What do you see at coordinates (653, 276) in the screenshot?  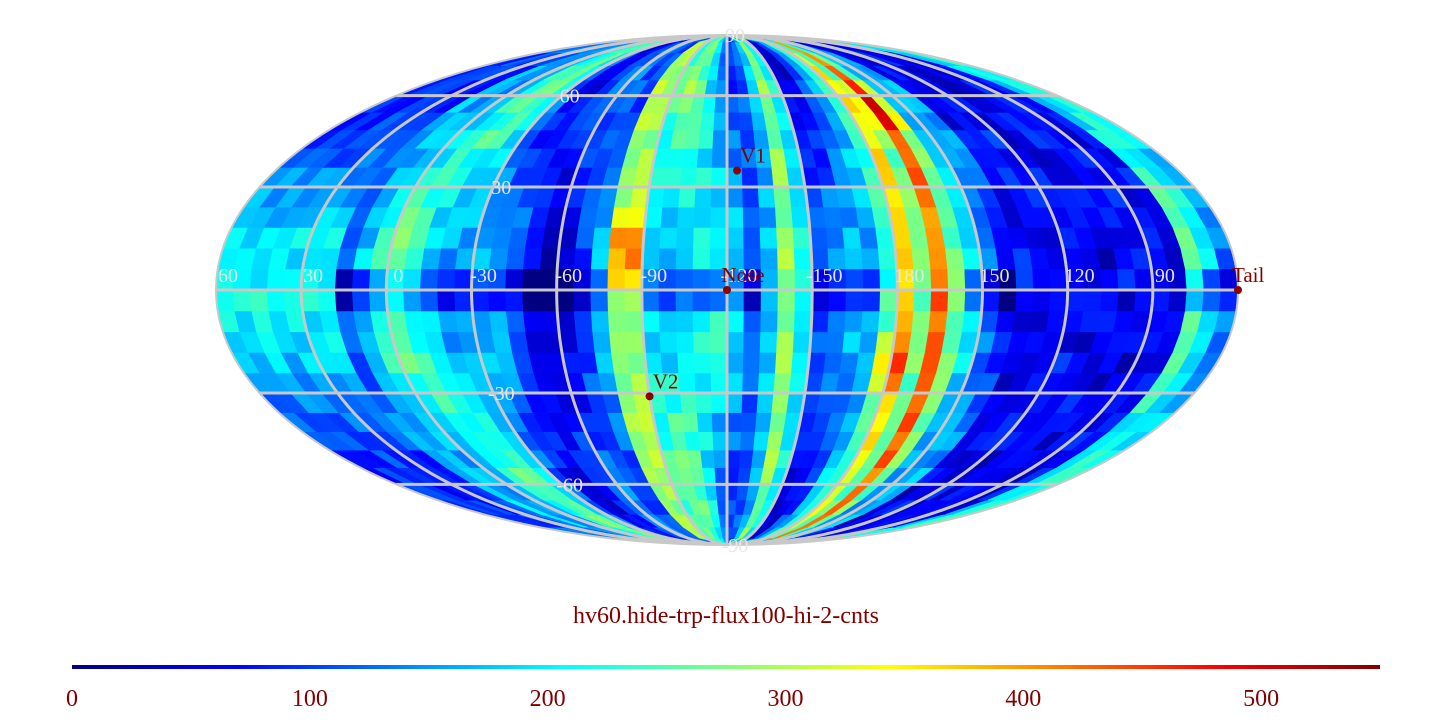 I see `lon-label: -90` at bounding box center [653, 276].